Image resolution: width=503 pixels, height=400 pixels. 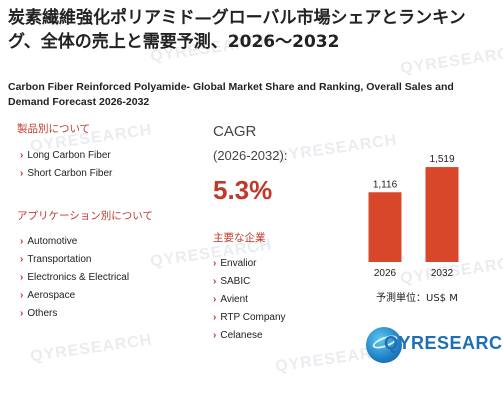 I want to click on list-item: › SABIC, so click(x=232, y=281).